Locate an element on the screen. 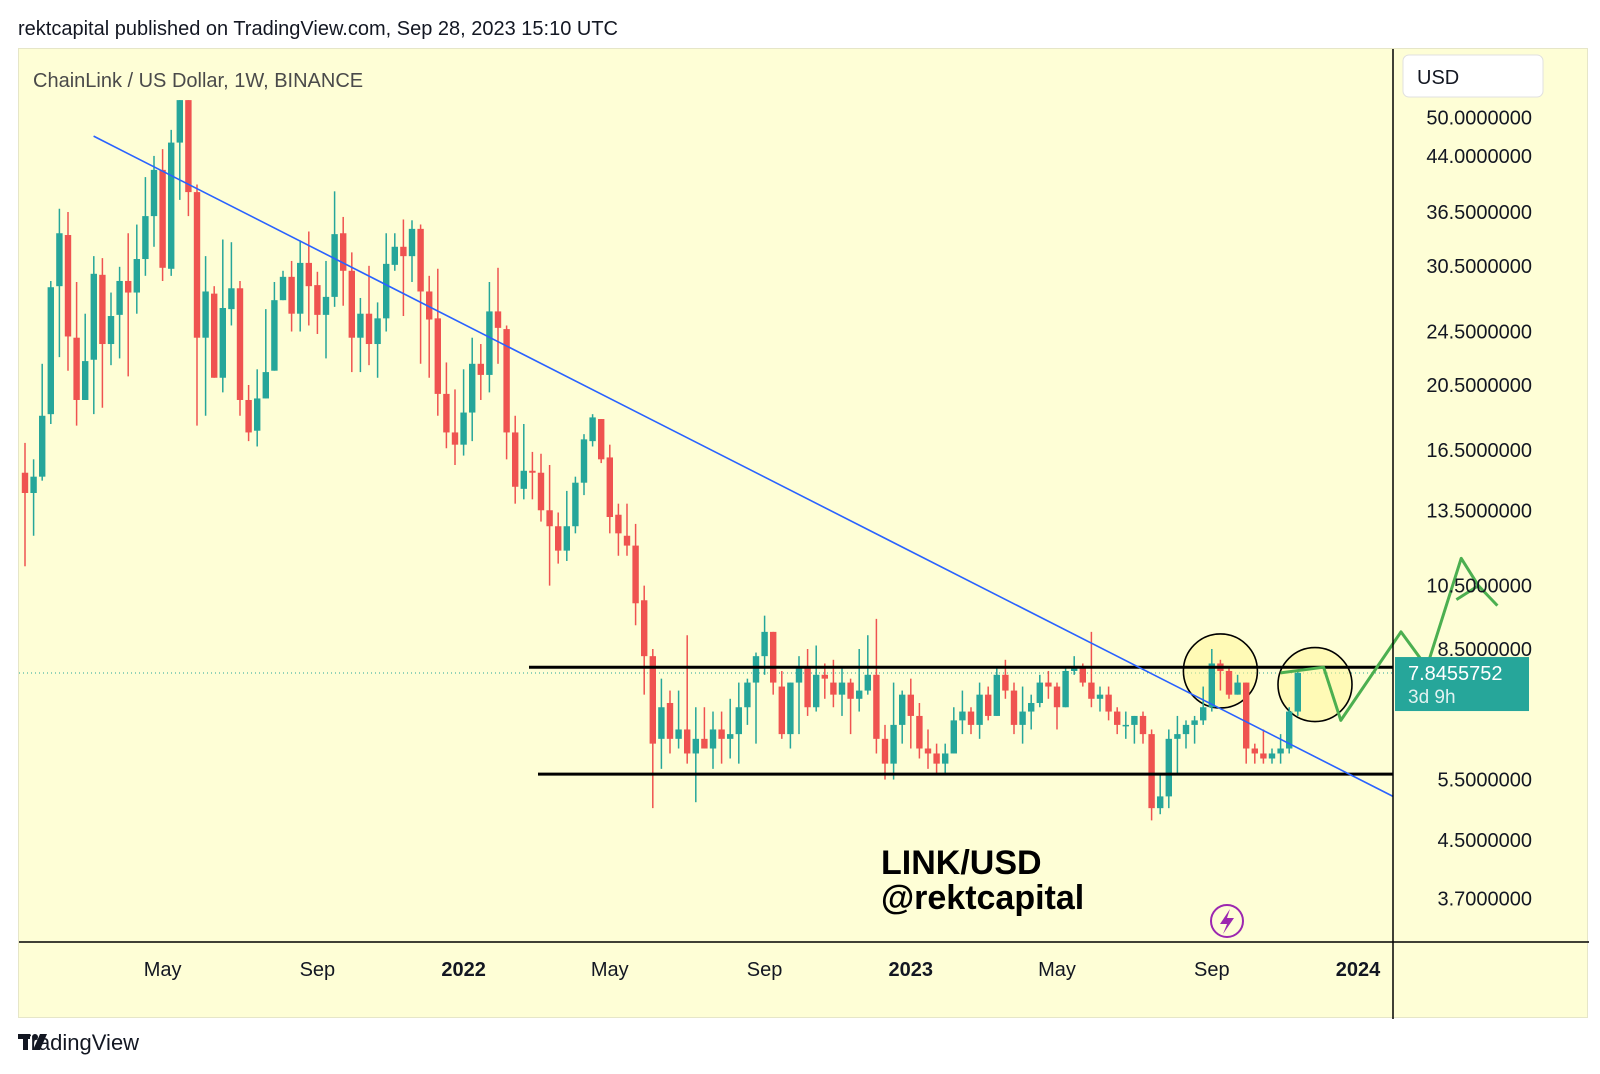 The height and width of the screenshot is (1074, 1600). chart-title: ChainLink / US Dollar, 1W, BINANCE is located at coordinates (198, 81).